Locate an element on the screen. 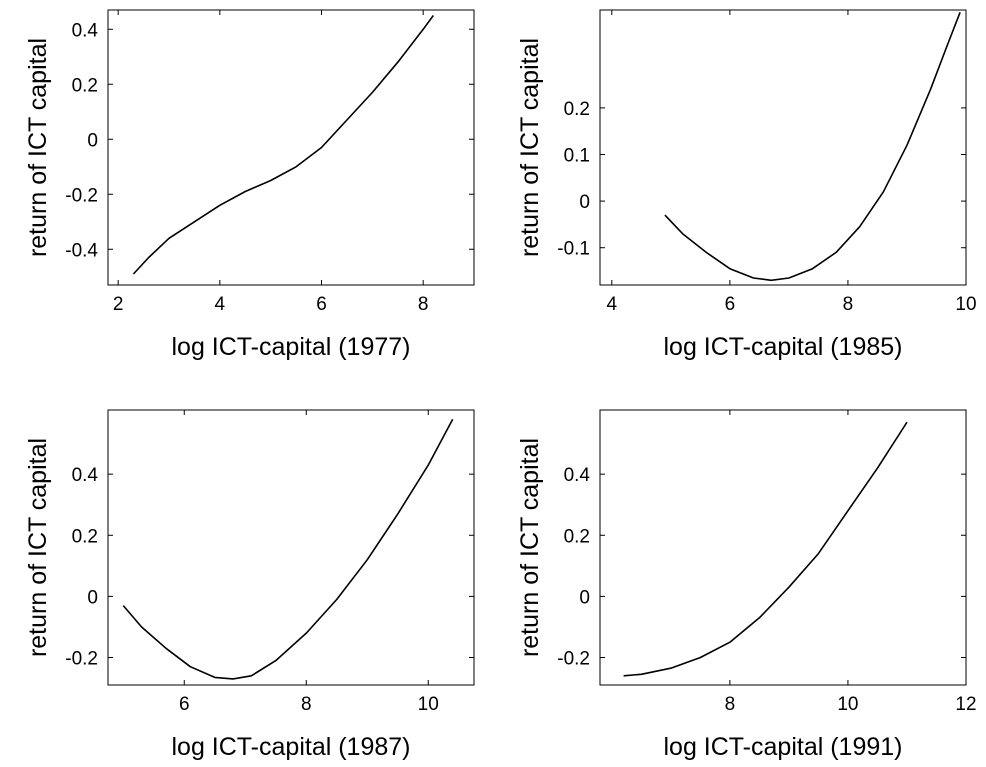  x-tick-label: 12 is located at coordinates (965, 704).